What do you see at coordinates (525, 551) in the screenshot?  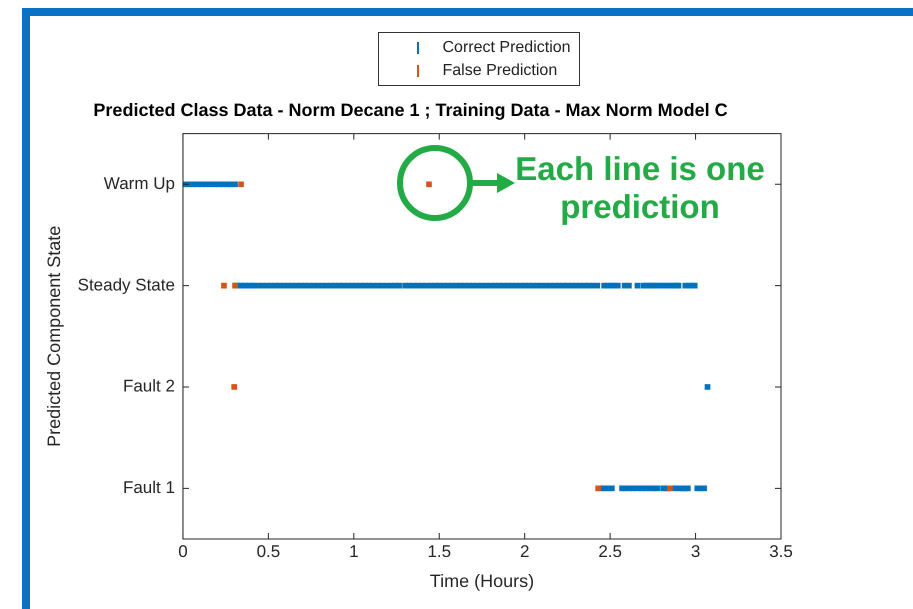 I see `x-tick-label: 2` at bounding box center [525, 551].